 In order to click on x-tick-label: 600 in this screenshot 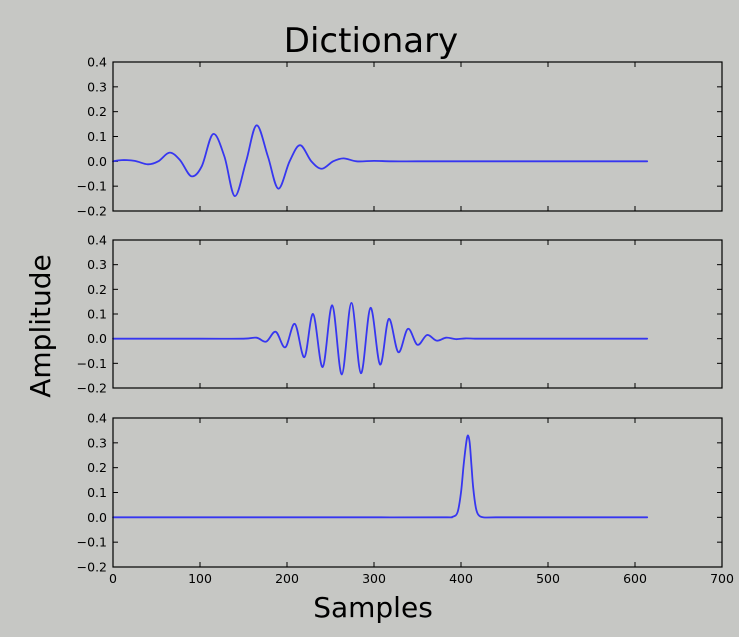, I will do `click(635, 578)`.